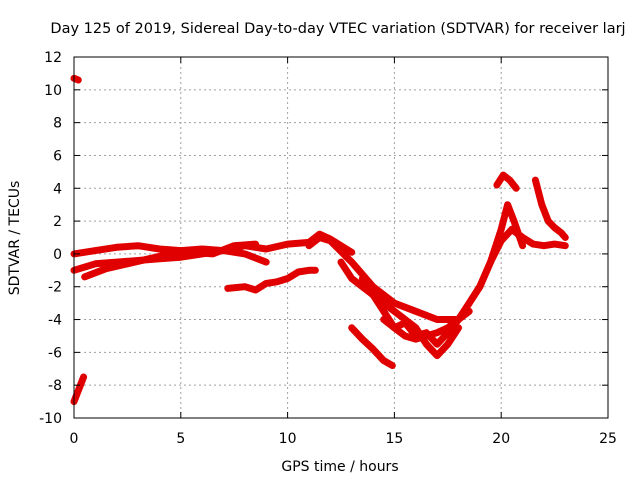 The width and height of the screenshot is (640, 480). What do you see at coordinates (57, 156) in the screenshot?
I see `y-tick-label: 6` at bounding box center [57, 156].